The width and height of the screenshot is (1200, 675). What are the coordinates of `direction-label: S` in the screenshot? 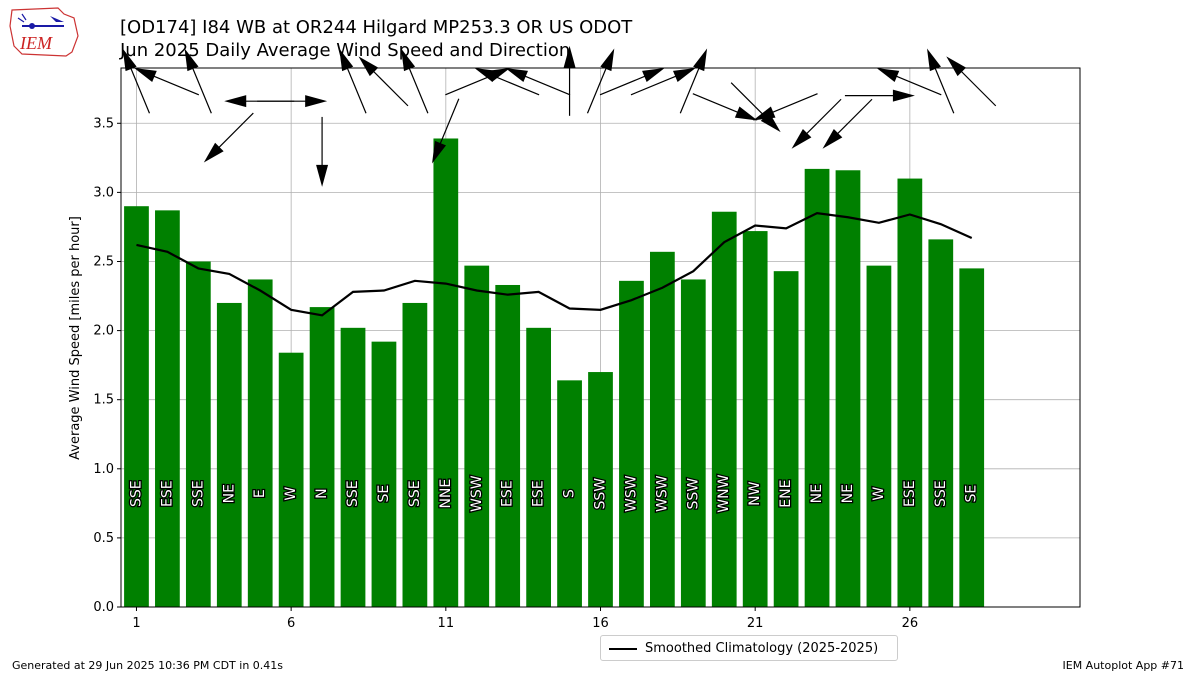 It's located at (570, 493).